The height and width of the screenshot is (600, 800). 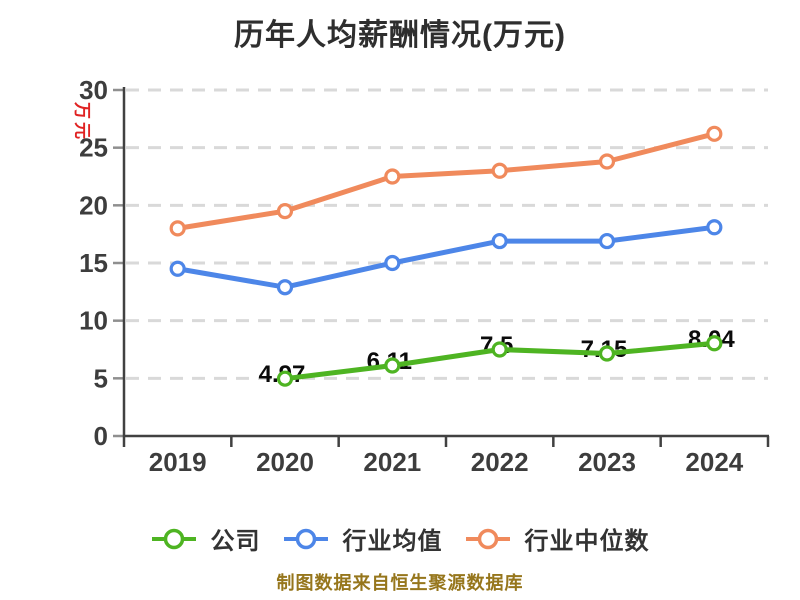 I want to click on x-tick-label: 2021, so click(x=392, y=462).